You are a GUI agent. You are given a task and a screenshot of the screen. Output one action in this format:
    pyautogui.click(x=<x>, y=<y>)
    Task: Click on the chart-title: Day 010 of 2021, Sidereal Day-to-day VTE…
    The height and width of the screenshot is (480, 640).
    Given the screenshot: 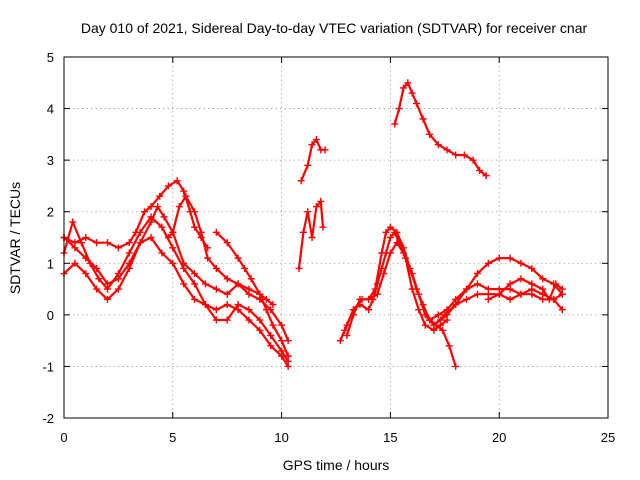 What is the action you would take?
    pyautogui.click(x=334, y=28)
    